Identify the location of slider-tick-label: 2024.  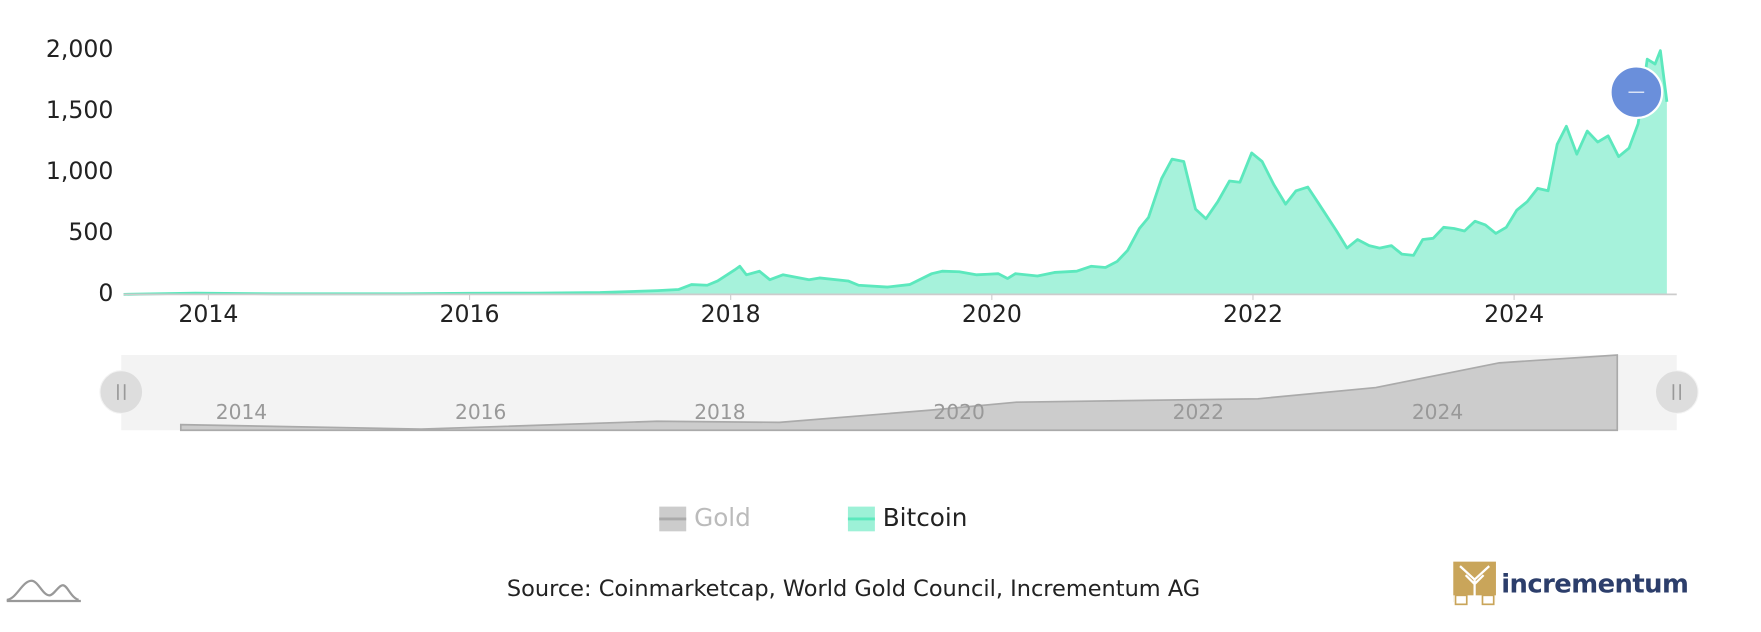
(1437, 412).